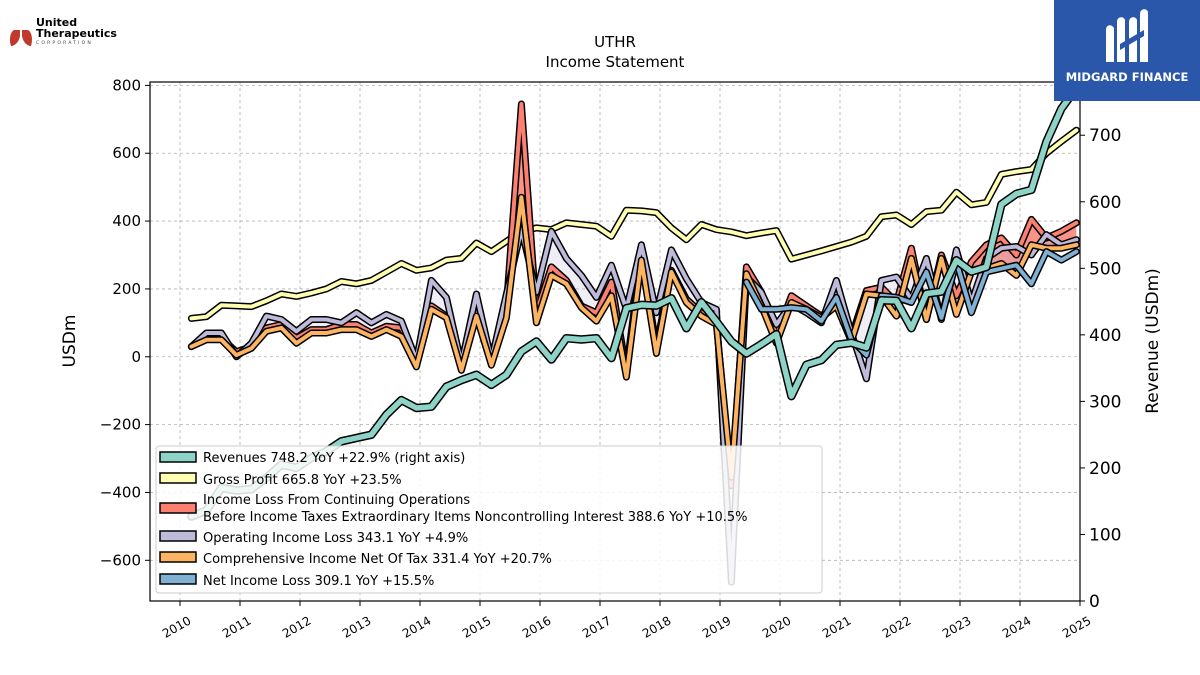  What do you see at coordinates (125, 322) in the screenshot?
I see `left-axis: −600 −400 −200 0 200 400 600 800` at bounding box center [125, 322].